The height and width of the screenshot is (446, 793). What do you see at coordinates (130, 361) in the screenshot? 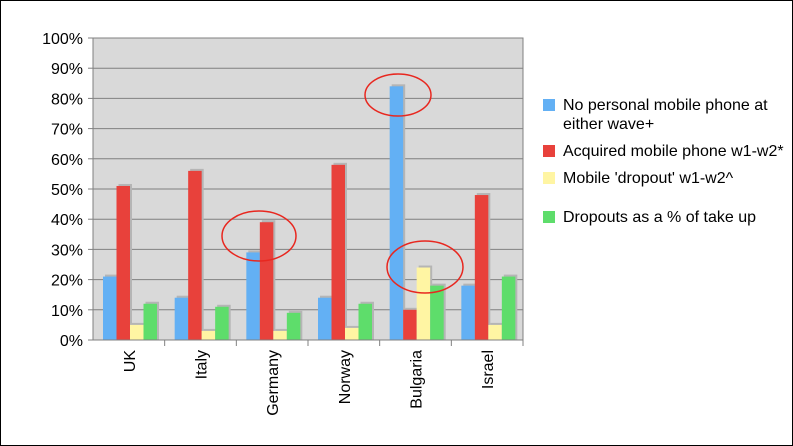
I see `x-tick-label: UK` at bounding box center [130, 361].